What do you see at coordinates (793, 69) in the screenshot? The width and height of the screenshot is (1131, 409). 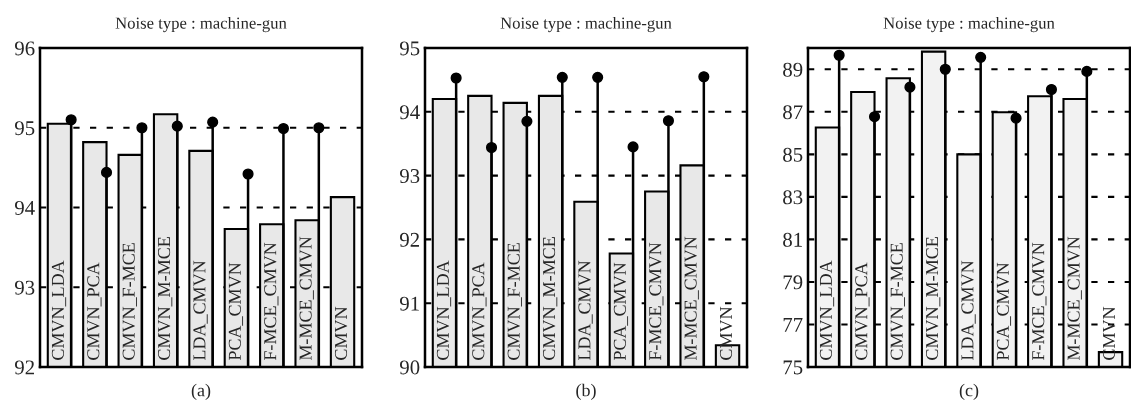 I see `y-tick-label: 89` at bounding box center [793, 69].